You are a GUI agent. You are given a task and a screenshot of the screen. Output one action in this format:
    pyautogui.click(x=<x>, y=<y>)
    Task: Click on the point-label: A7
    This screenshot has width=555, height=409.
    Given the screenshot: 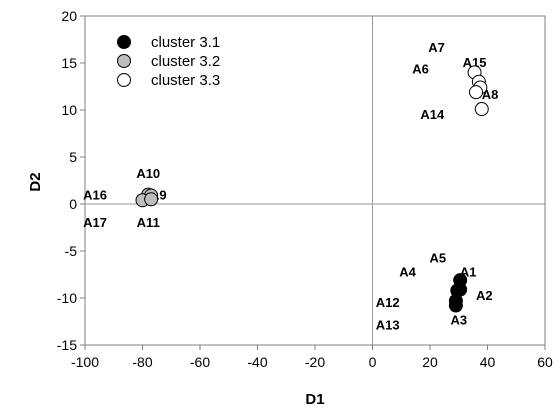 What is the action you would take?
    pyautogui.click(x=436, y=47)
    